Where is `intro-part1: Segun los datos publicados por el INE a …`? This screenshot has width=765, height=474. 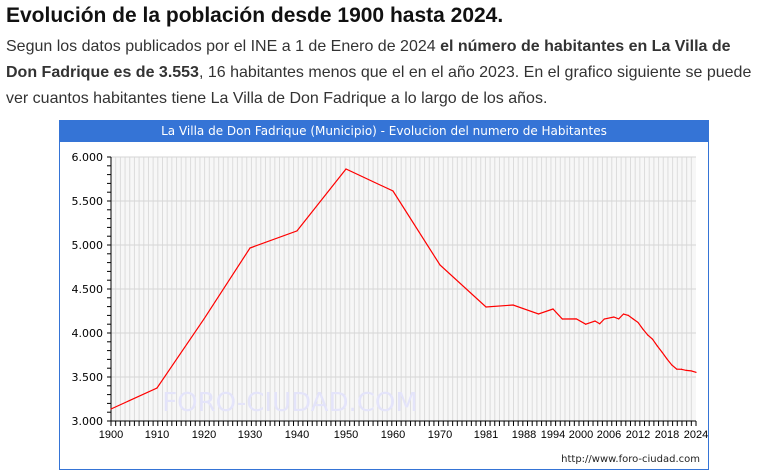 intro-part1: Segun los datos publicados por el INE a … is located at coordinates (223, 46).